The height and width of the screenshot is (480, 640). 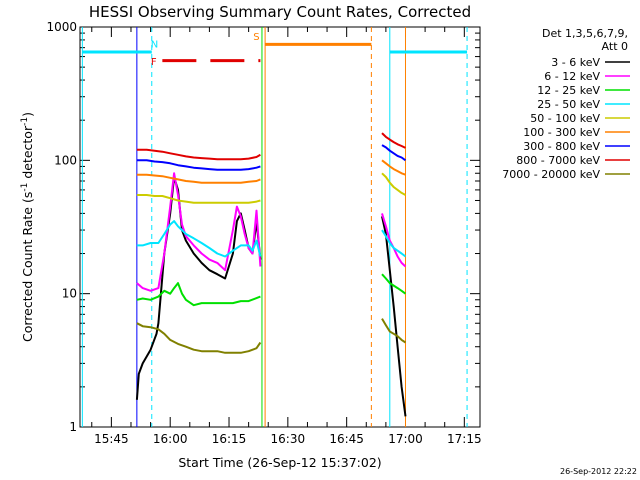 I want to click on x-tick-label: 16:00, so click(x=170, y=439).